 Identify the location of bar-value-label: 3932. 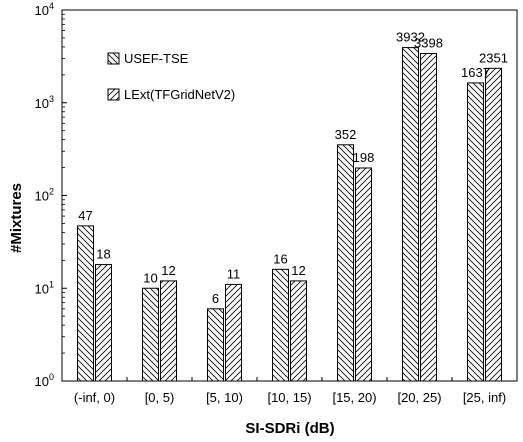
(410, 37).